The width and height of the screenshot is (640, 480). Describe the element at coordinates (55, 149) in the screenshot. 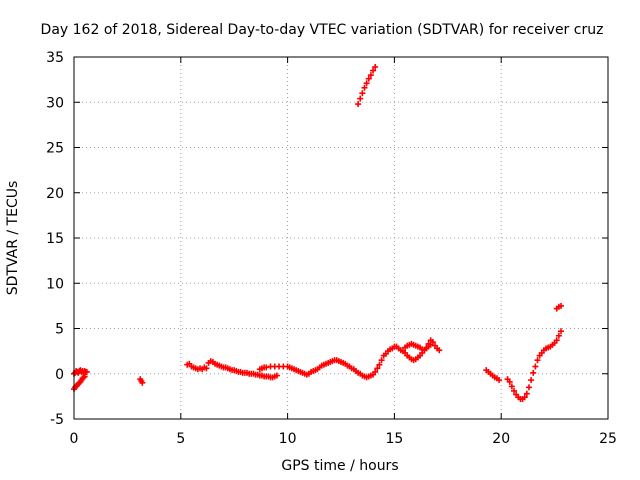

I see `y-tick-label: 25` at that location.